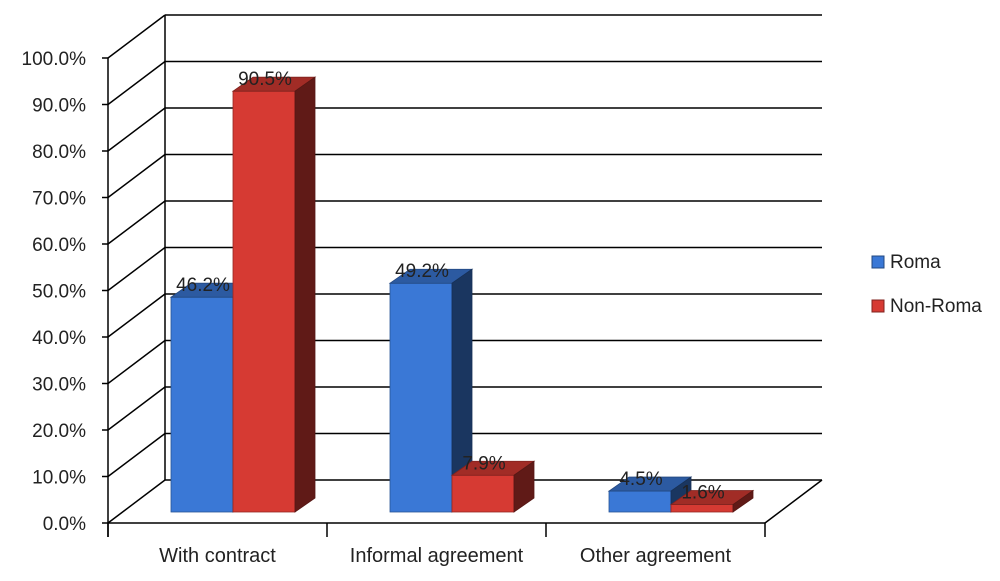 The height and width of the screenshot is (581, 1000). Describe the element at coordinates (59, 338) in the screenshot. I see `y-tick-label: 40.0%` at that location.